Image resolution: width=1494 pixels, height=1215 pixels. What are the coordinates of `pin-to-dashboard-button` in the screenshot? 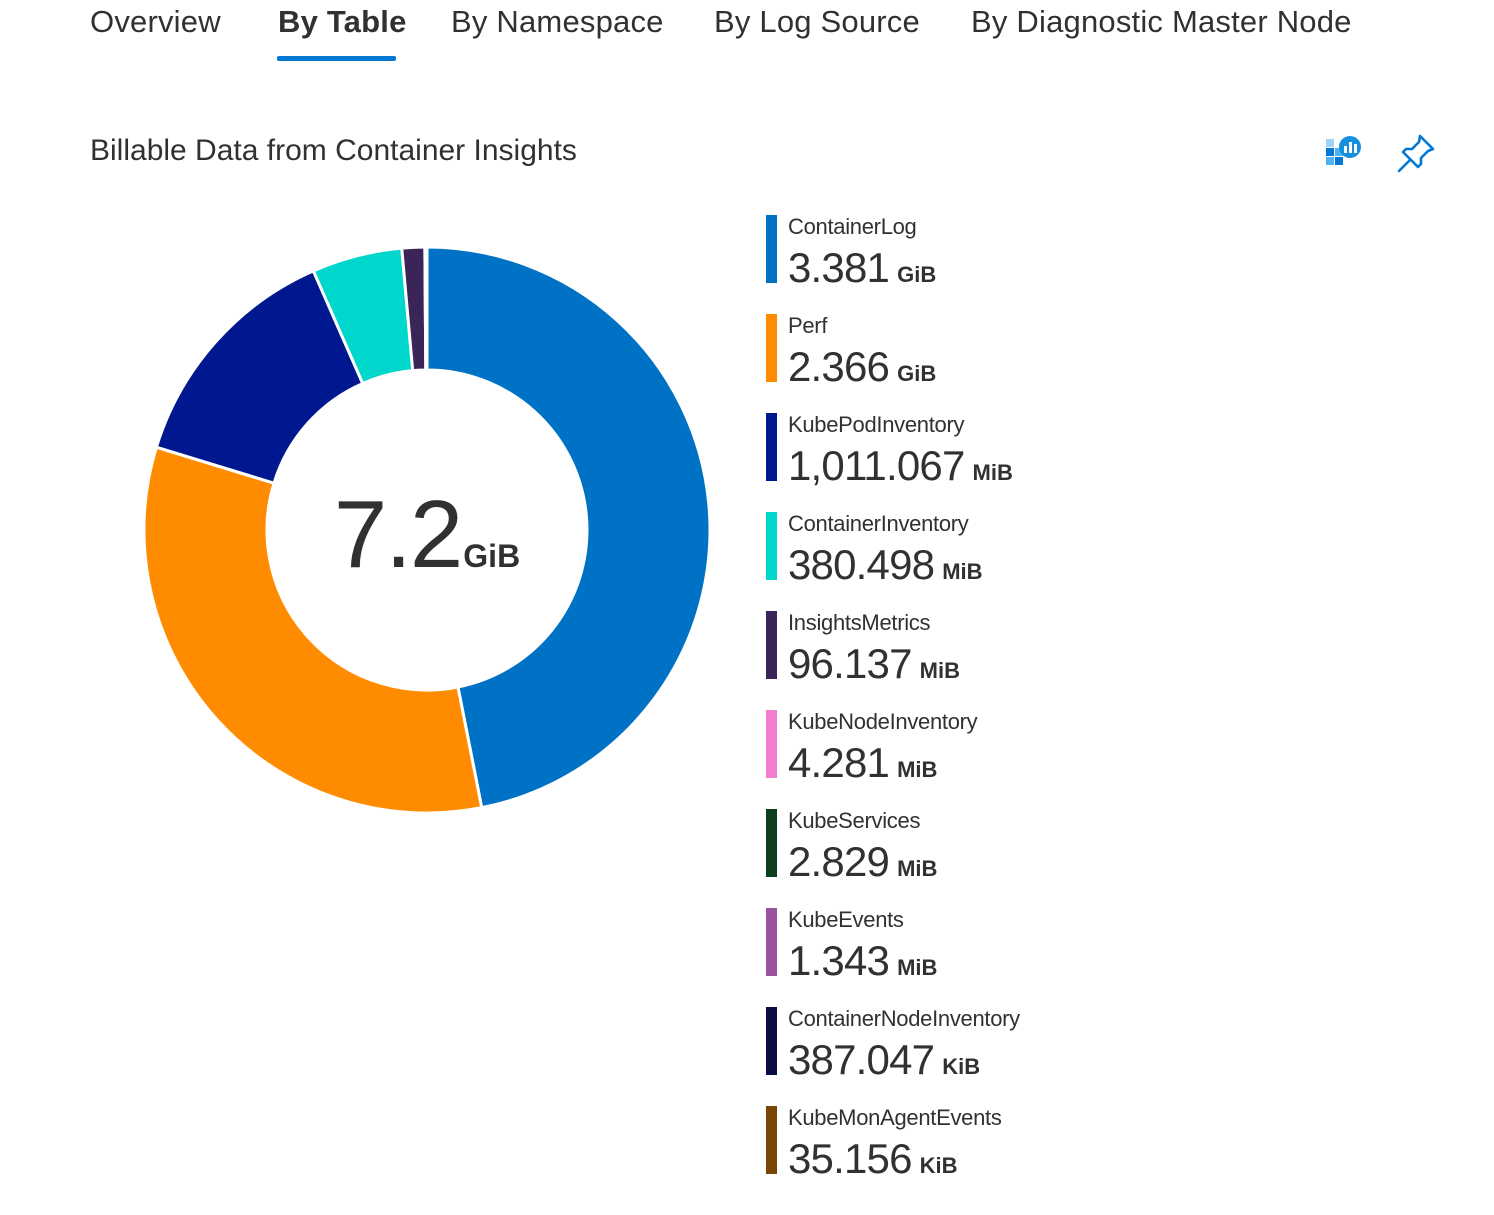 It's located at (1416, 153).